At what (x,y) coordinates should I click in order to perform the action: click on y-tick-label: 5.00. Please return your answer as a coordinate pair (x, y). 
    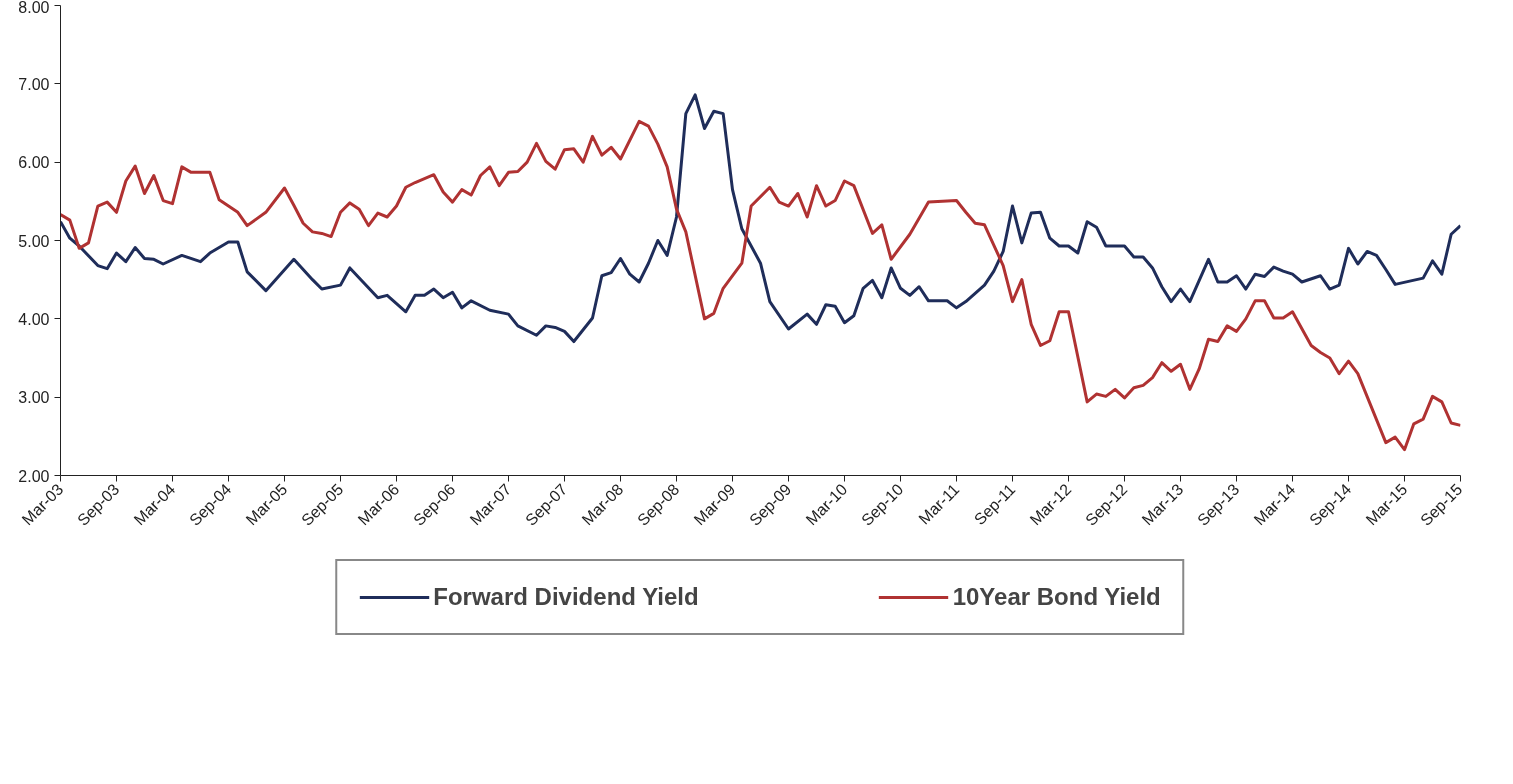
    Looking at the image, I should click on (34, 241).